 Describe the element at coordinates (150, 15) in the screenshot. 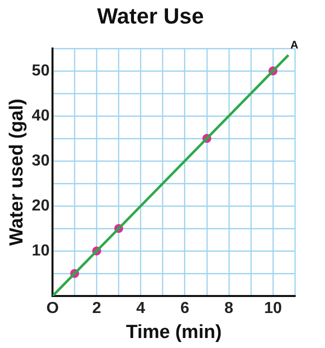

I see `chart-title: Water Use` at that location.